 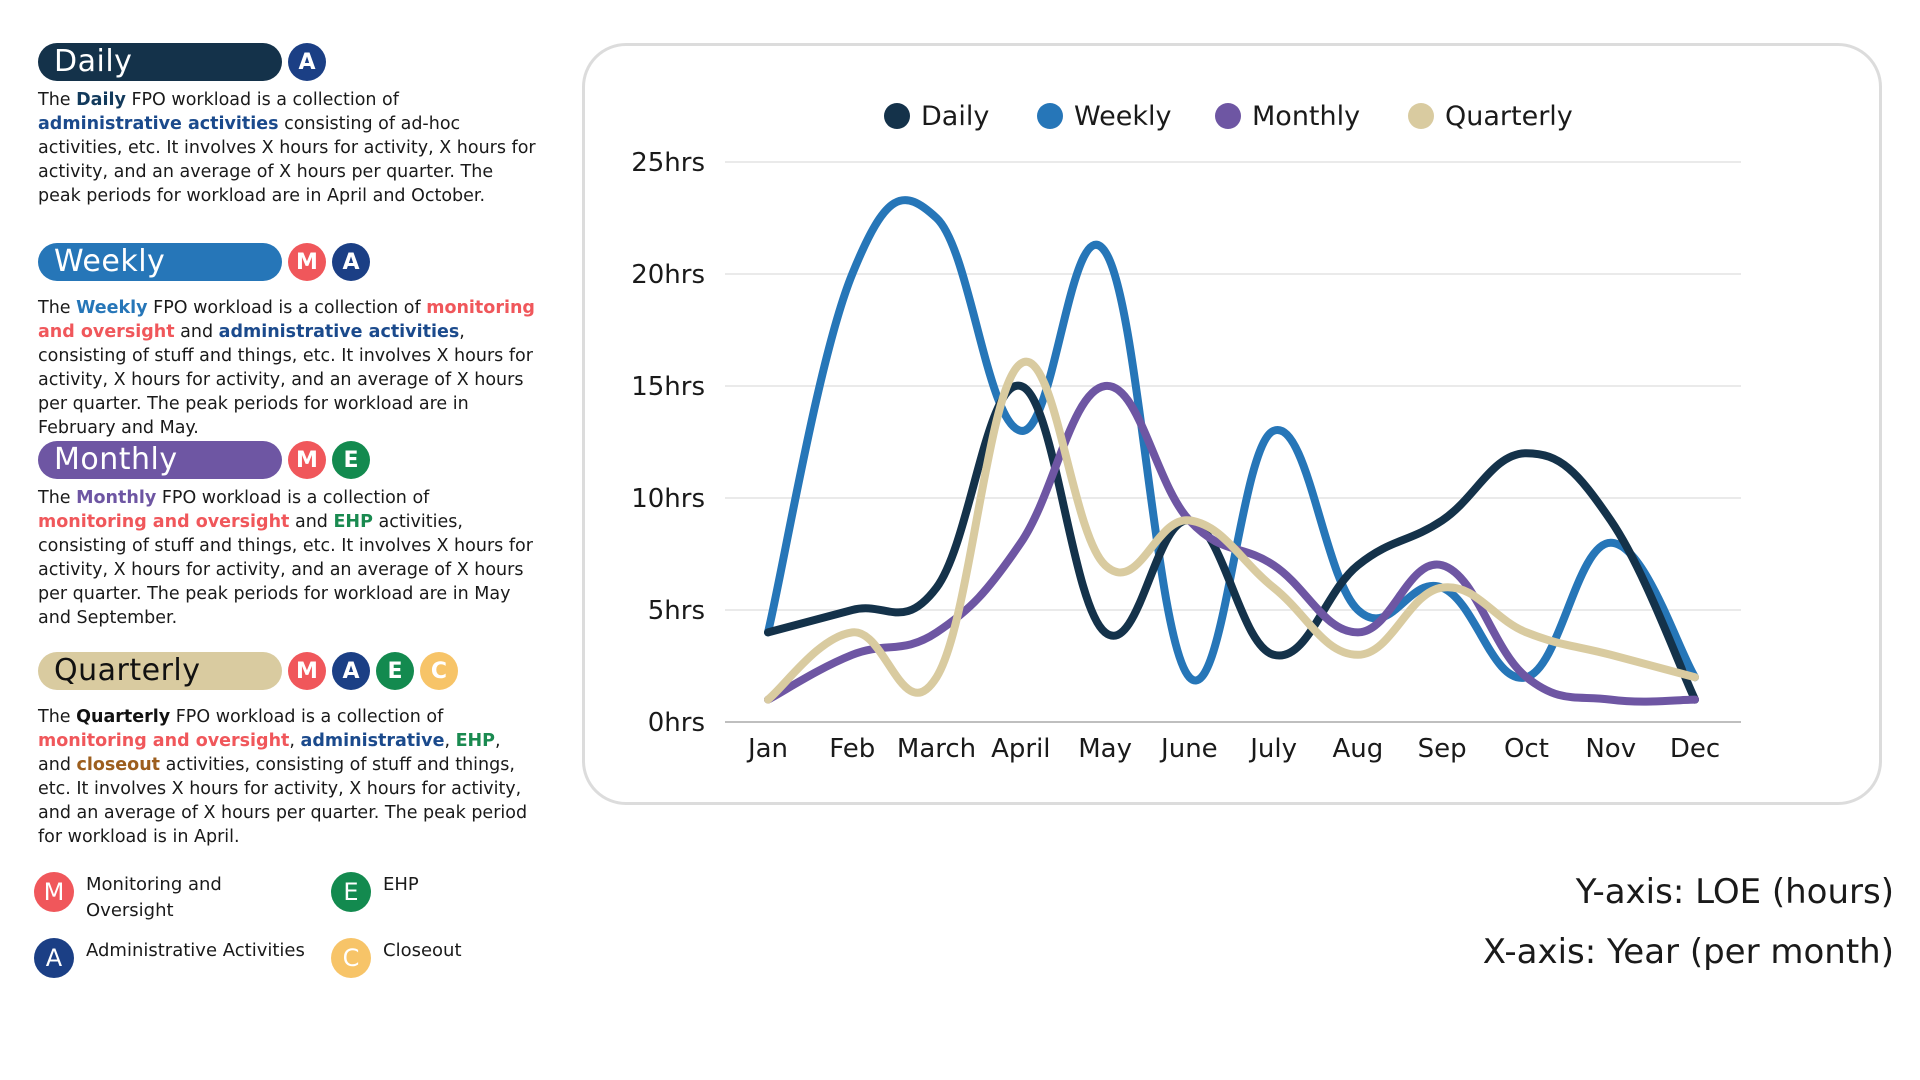 What do you see at coordinates (1122, 116) in the screenshot?
I see `legend-label-weekly: Weekly` at bounding box center [1122, 116].